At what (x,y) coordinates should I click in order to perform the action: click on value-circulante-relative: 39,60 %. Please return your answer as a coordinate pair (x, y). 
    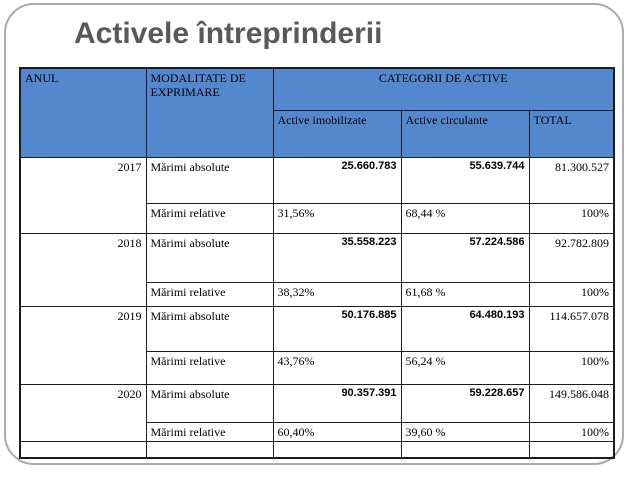
    Looking at the image, I should click on (465, 431).